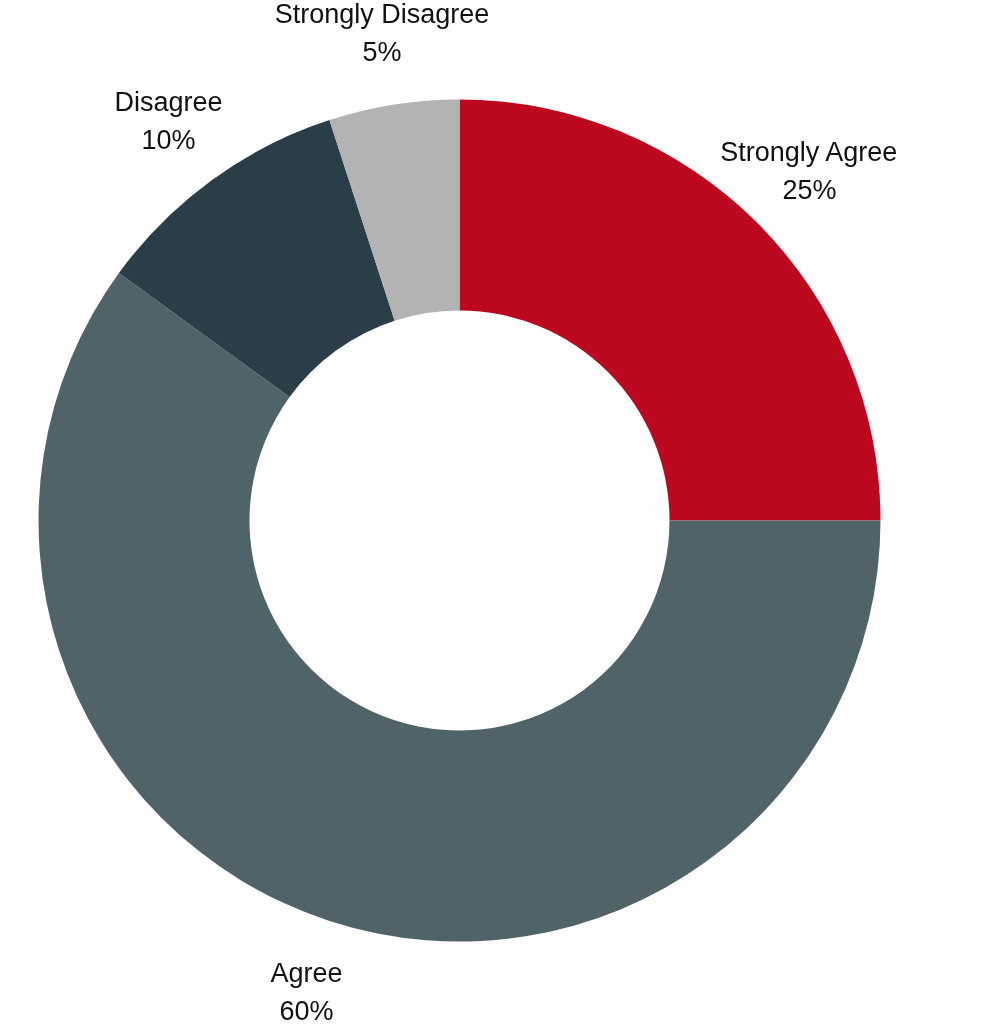  I want to click on slice-label: Strongly Agree, so click(809, 152).